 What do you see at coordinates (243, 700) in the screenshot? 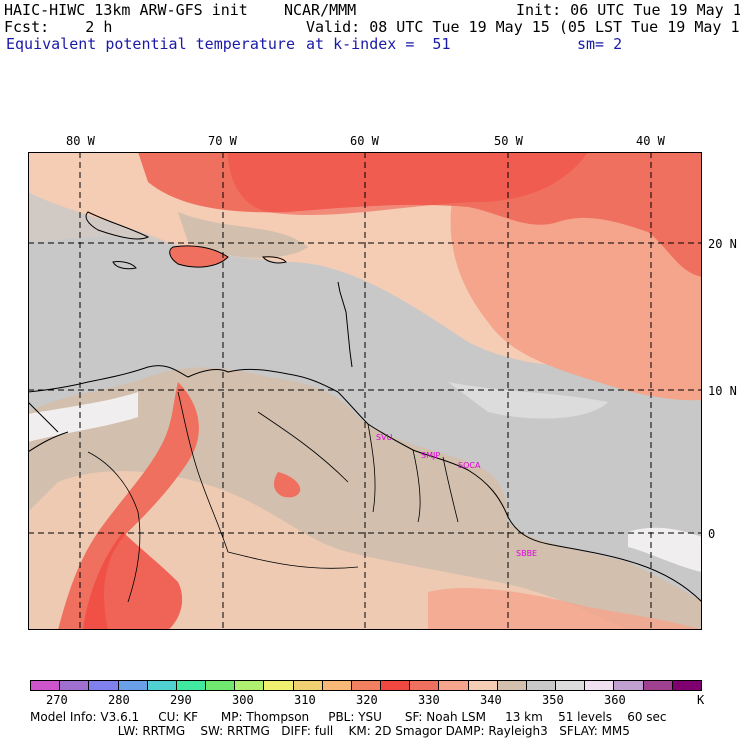
I see `tick-300: 300` at bounding box center [243, 700].